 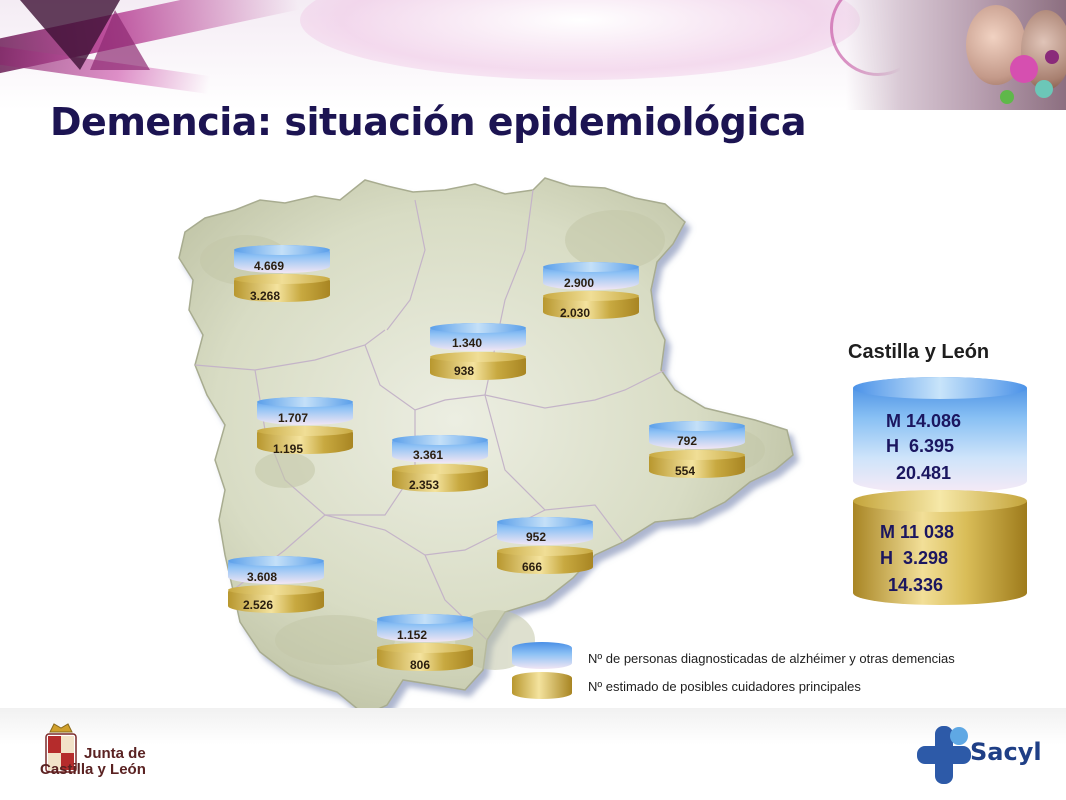 I want to click on decorative-glow, so click(x=580, y=40).